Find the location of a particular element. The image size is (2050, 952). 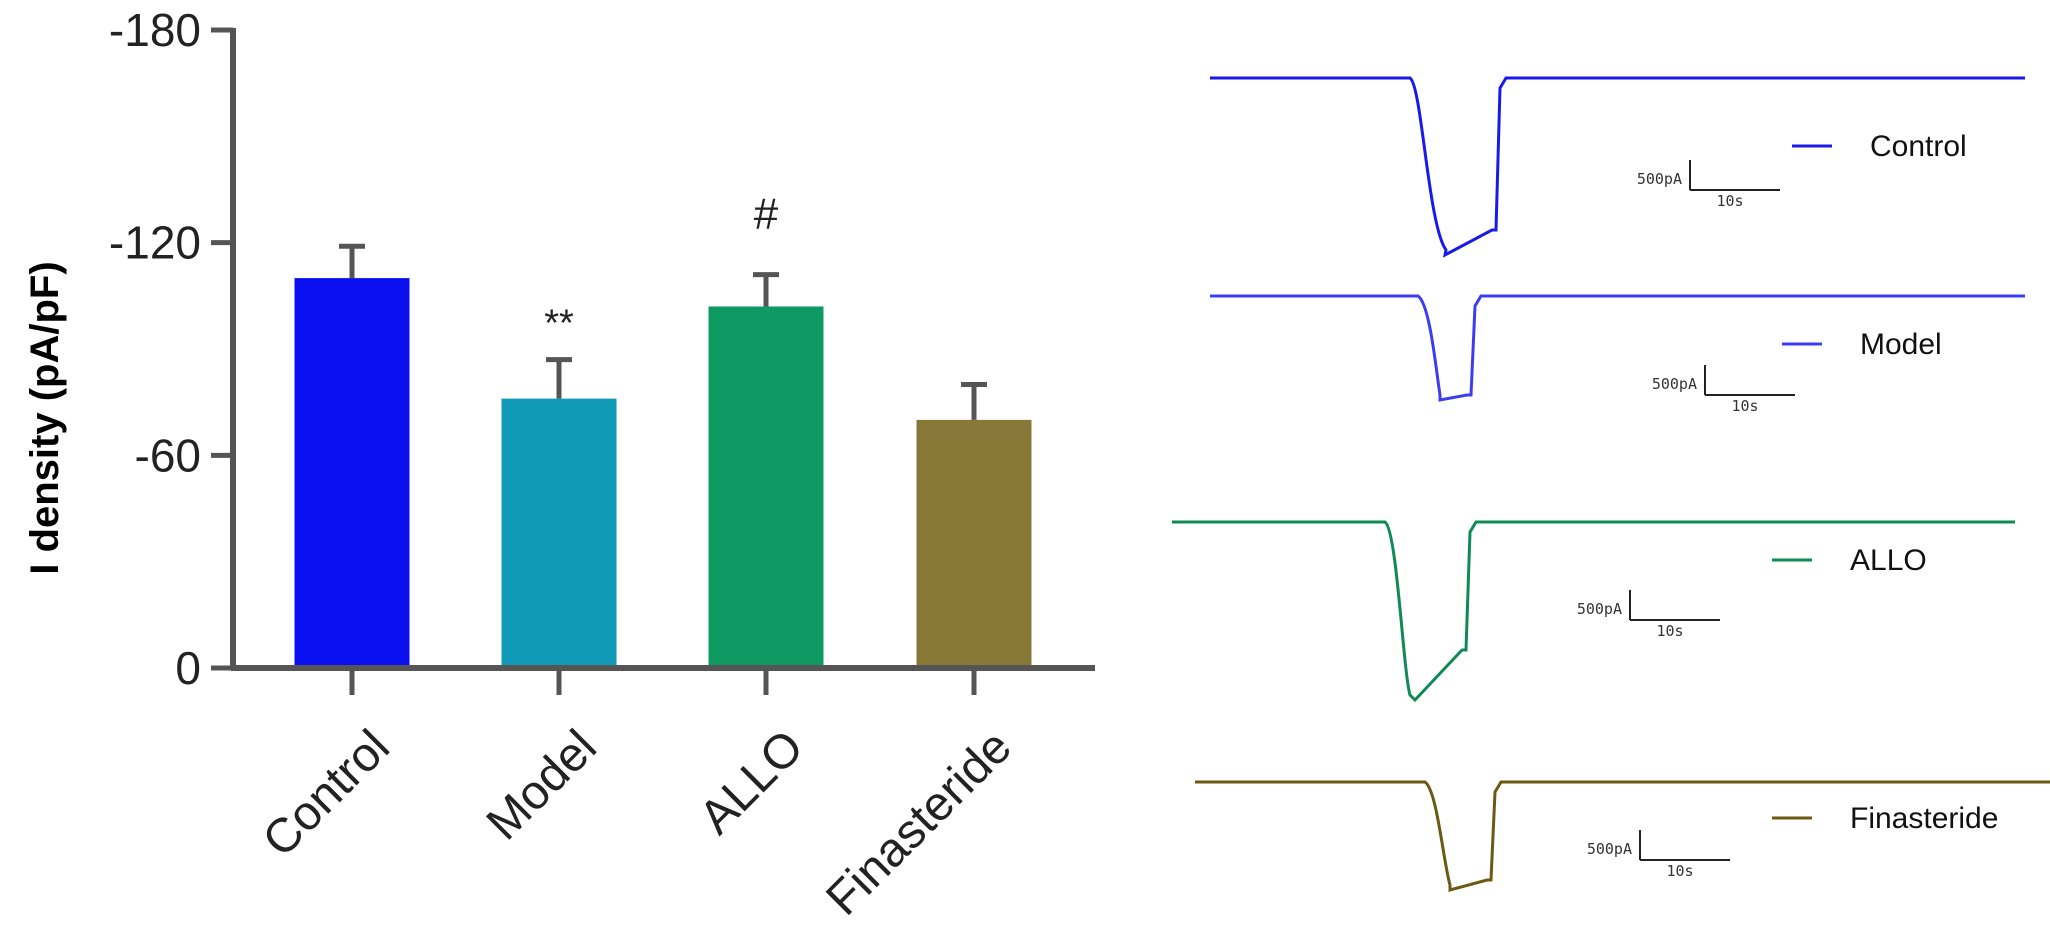

y-tick-label: -60 is located at coordinates (168, 455).